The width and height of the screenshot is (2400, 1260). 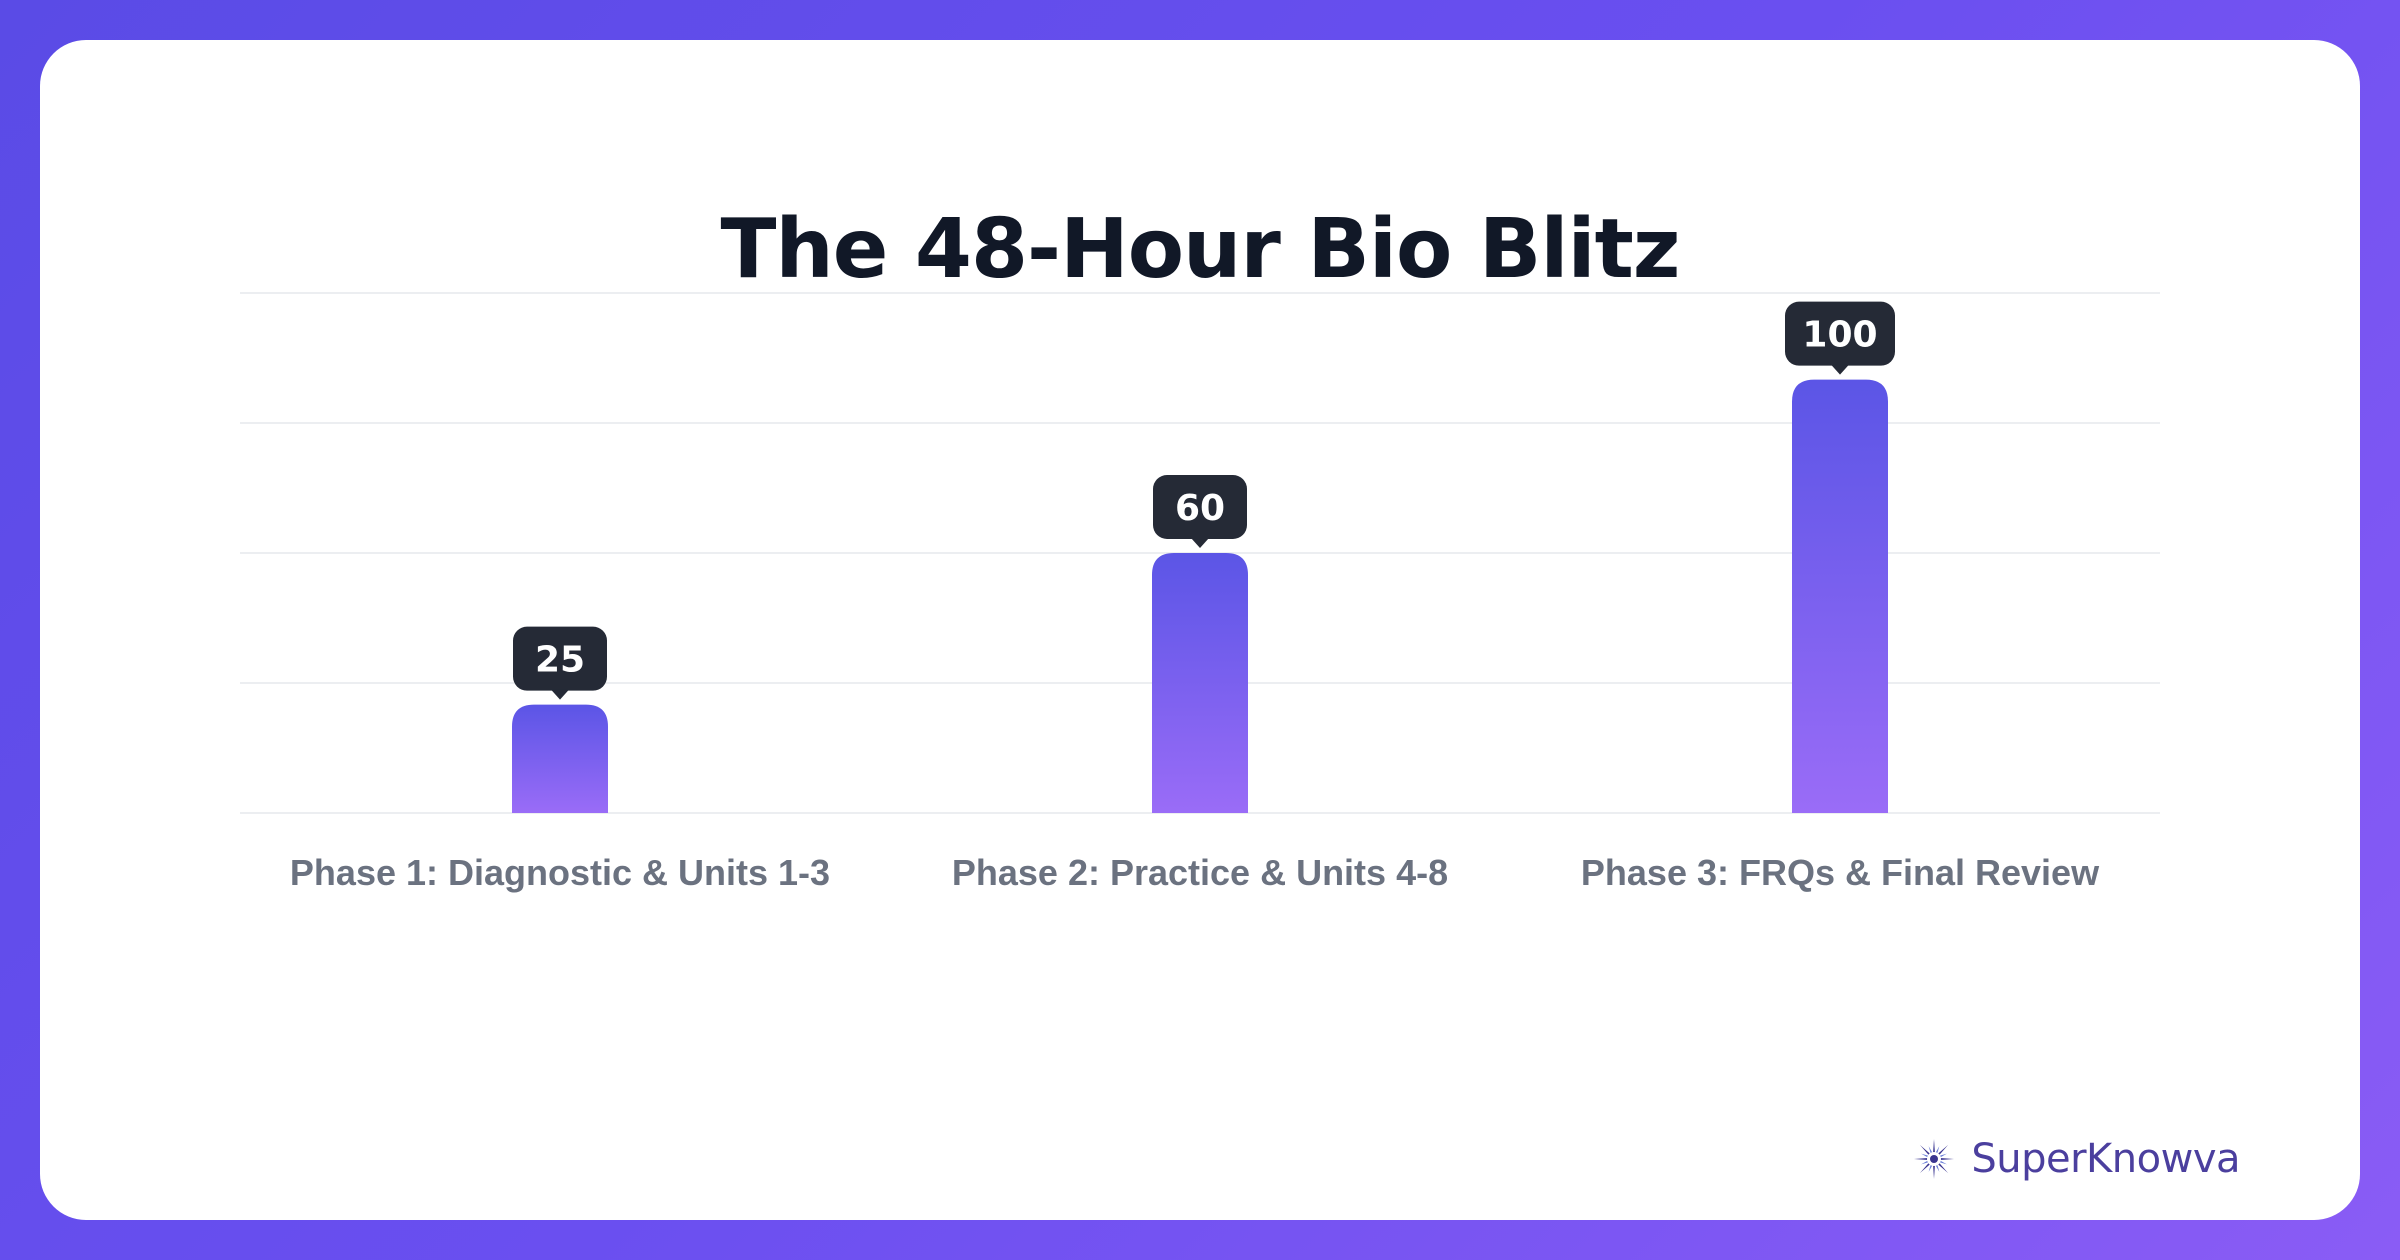 I want to click on value-label-text: 25, so click(x=560, y=660).